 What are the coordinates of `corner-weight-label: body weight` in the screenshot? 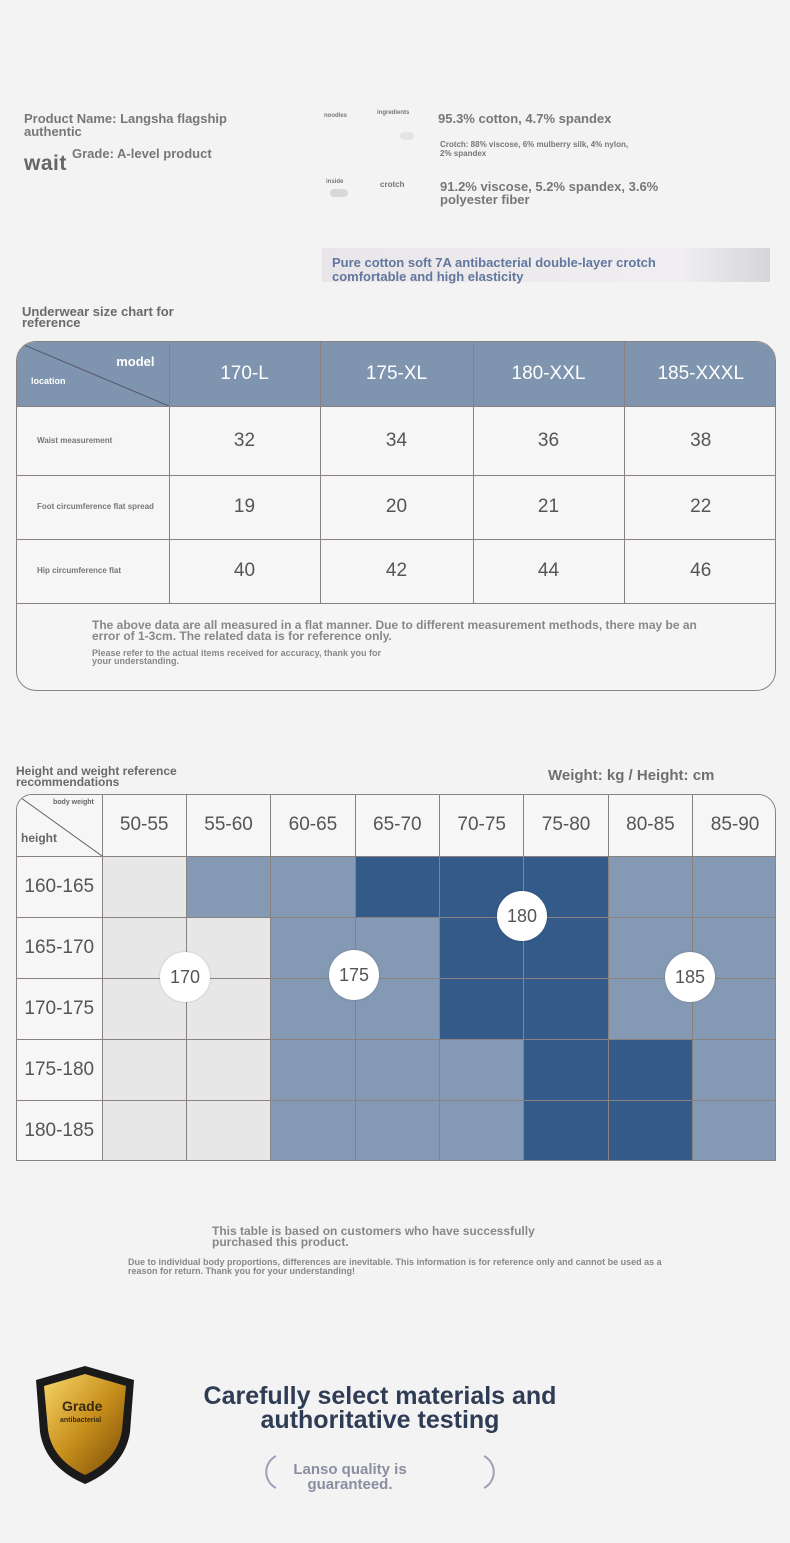 It's located at (73, 802).